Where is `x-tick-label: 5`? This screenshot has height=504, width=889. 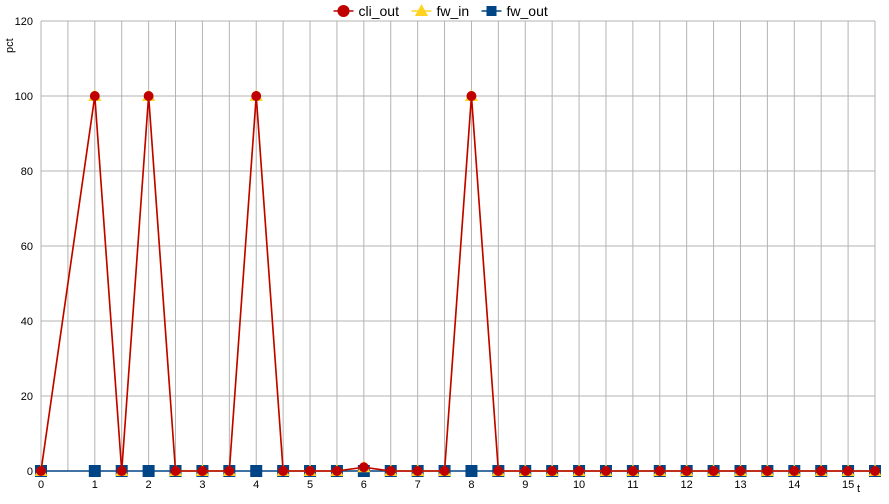
x-tick-label: 5 is located at coordinates (310, 485).